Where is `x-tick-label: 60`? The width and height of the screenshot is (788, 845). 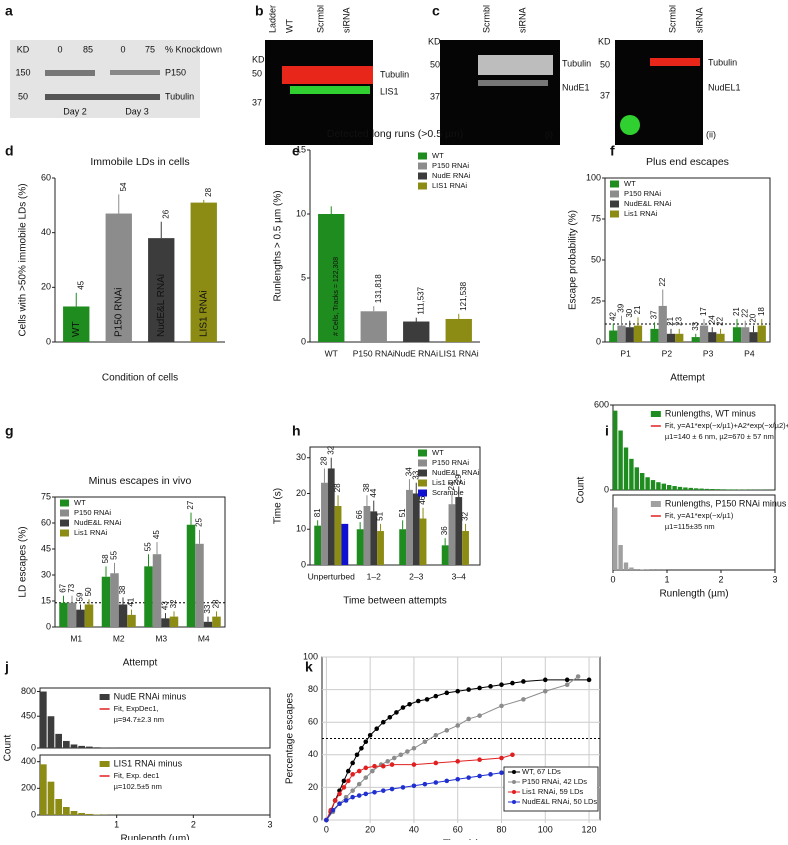 x-tick-label: 60 is located at coordinates (458, 829).